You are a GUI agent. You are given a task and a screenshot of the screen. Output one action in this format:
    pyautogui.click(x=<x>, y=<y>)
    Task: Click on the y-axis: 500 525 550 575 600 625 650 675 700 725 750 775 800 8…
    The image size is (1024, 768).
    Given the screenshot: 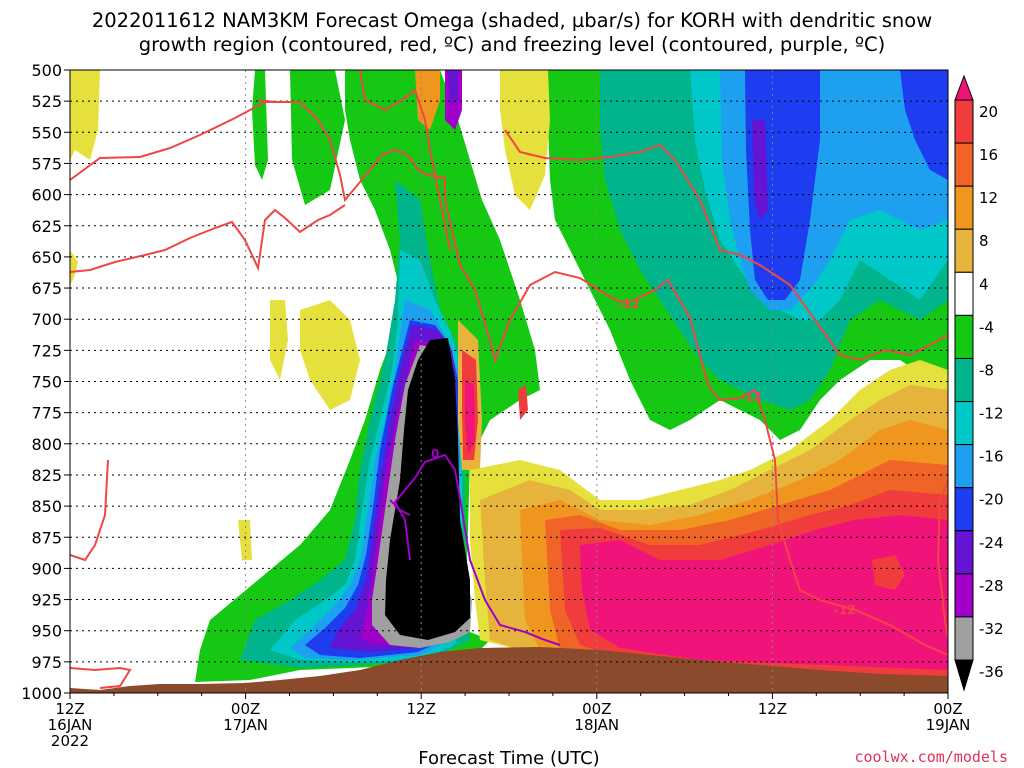 What is the action you would take?
    pyautogui.click(x=45, y=382)
    